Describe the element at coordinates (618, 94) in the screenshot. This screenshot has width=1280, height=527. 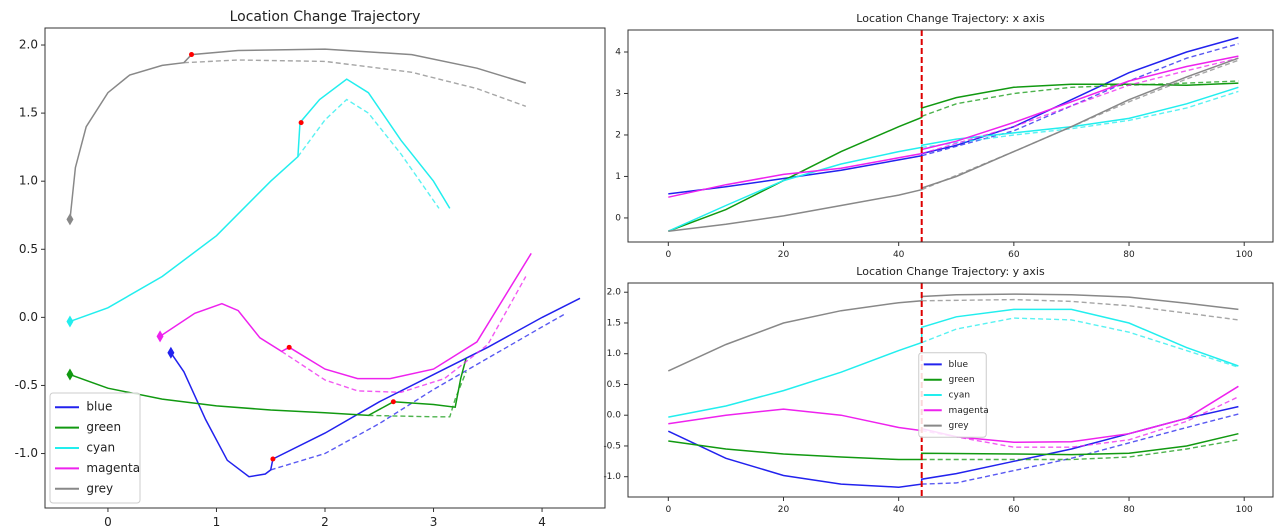
I see `y-tick-label: 3` at that location.